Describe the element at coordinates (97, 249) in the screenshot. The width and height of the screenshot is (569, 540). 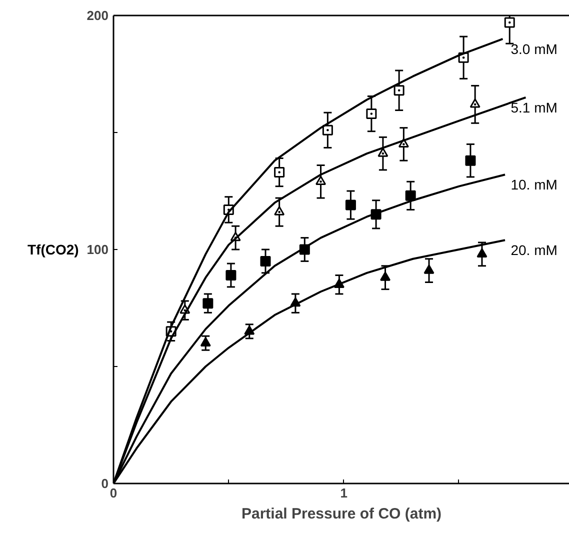
I see `y-tick-label: 100` at that location.